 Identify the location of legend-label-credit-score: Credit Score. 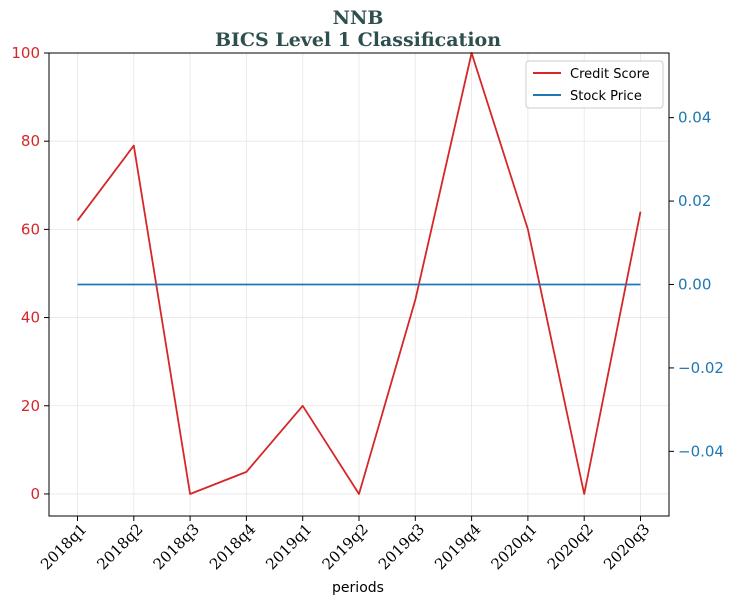
(610, 74).